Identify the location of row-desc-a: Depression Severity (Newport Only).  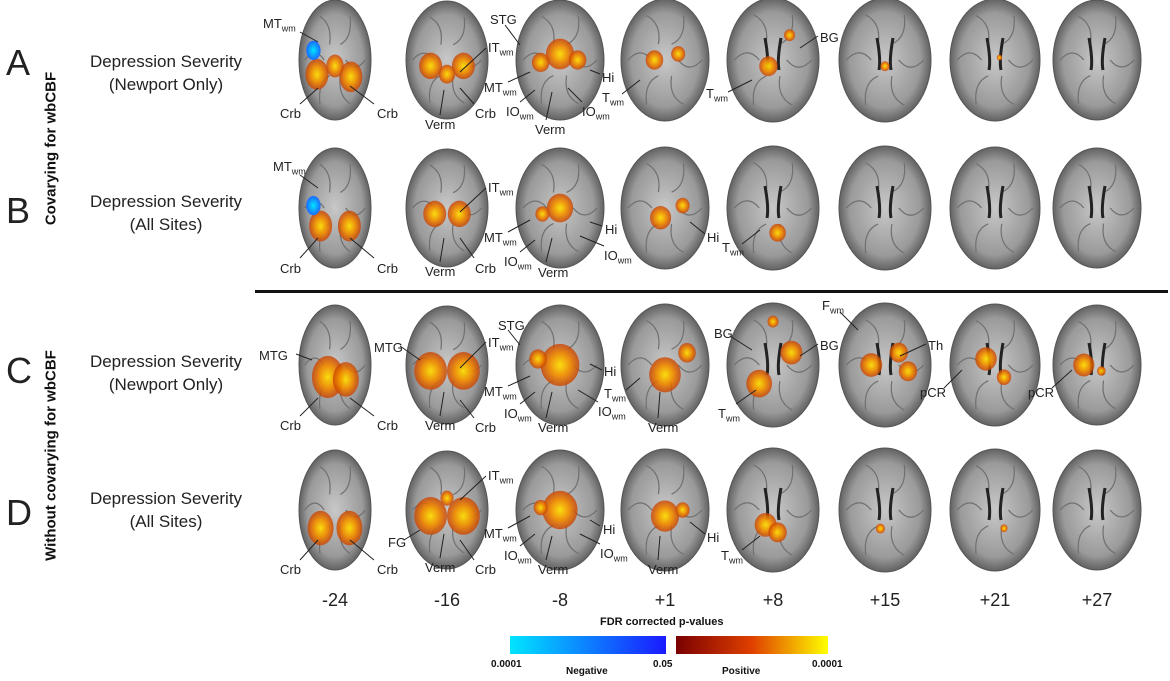
(166, 73).